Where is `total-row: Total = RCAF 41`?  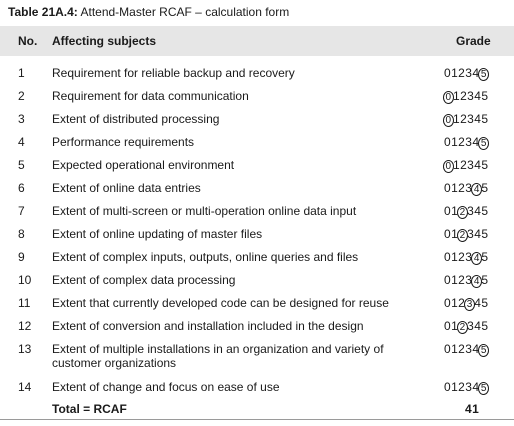 total-row: Total = RCAF 41 is located at coordinates (257, 406).